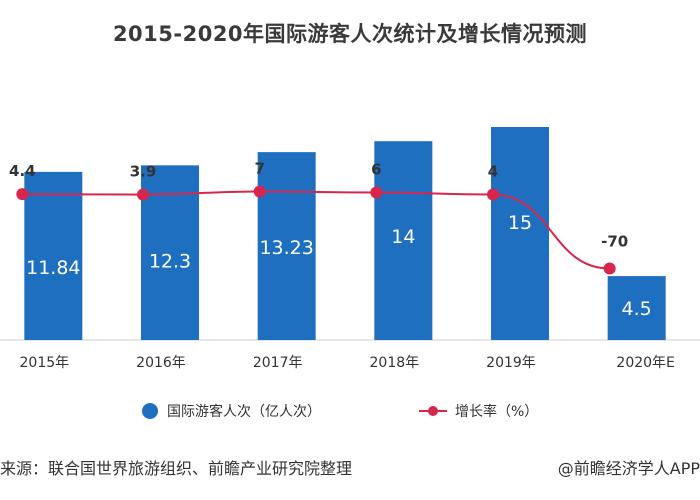 The height and width of the screenshot is (500, 700). What do you see at coordinates (278, 363) in the screenshot?
I see `x-tick-label: 2017年` at bounding box center [278, 363].